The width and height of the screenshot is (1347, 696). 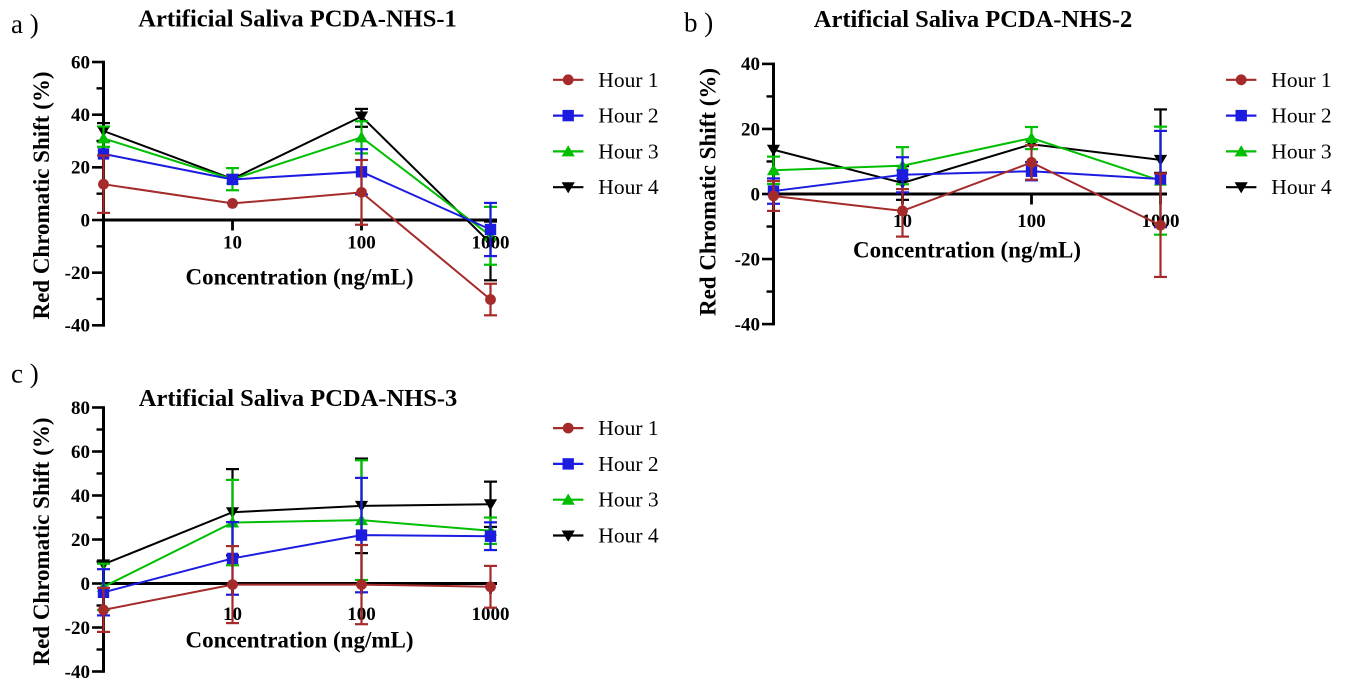 I want to click on svg-text: Artificial Saliva PCDA-NHS-2, so click(x=973, y=19).